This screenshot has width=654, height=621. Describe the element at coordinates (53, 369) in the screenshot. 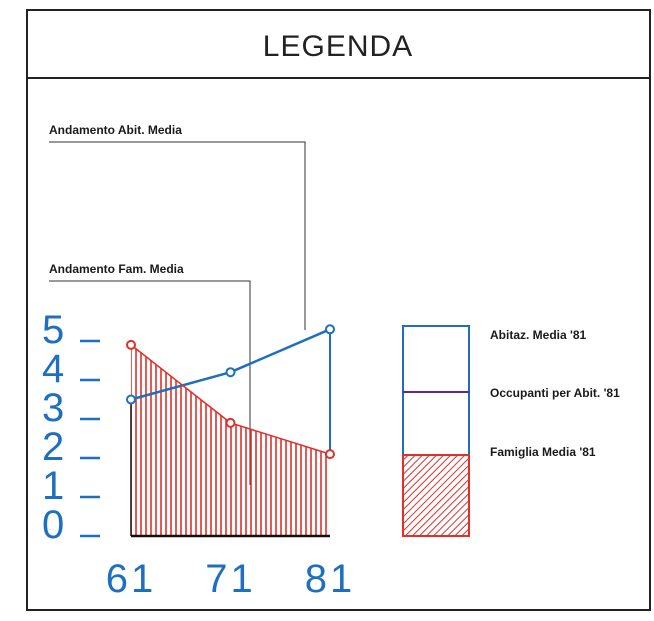

I see `y-tick-label: 4` at that location.